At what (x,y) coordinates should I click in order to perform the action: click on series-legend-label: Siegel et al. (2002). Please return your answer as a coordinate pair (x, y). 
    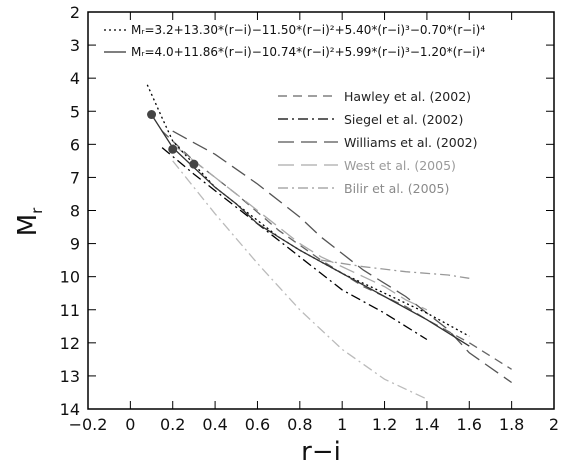
    Looking at the image, I should click on (403, 119).